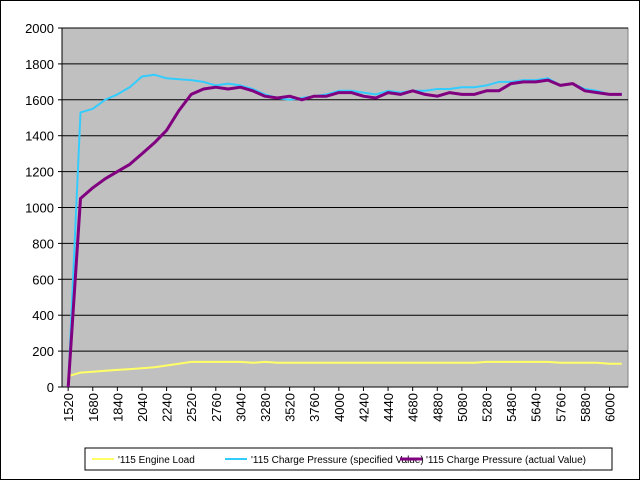  Describe the element at coordinates (437, 407) in the screenshot. I see `x-tick-label: 4880` at that location.